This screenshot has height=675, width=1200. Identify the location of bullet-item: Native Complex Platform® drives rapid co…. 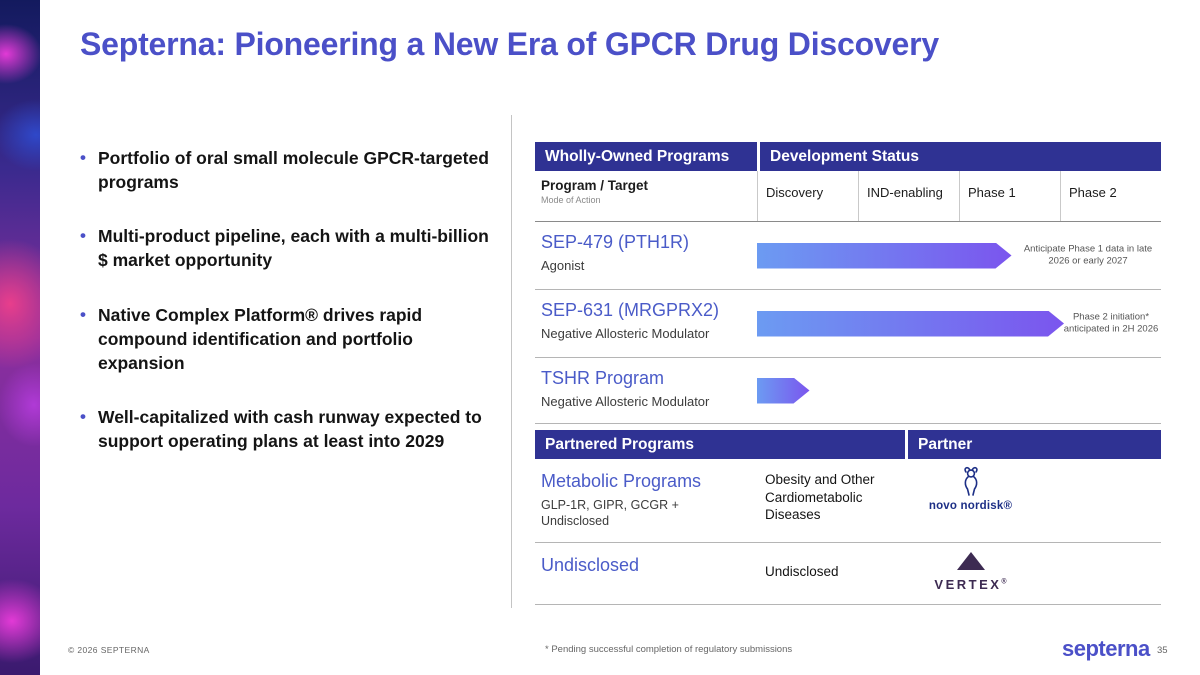
(289, 339).